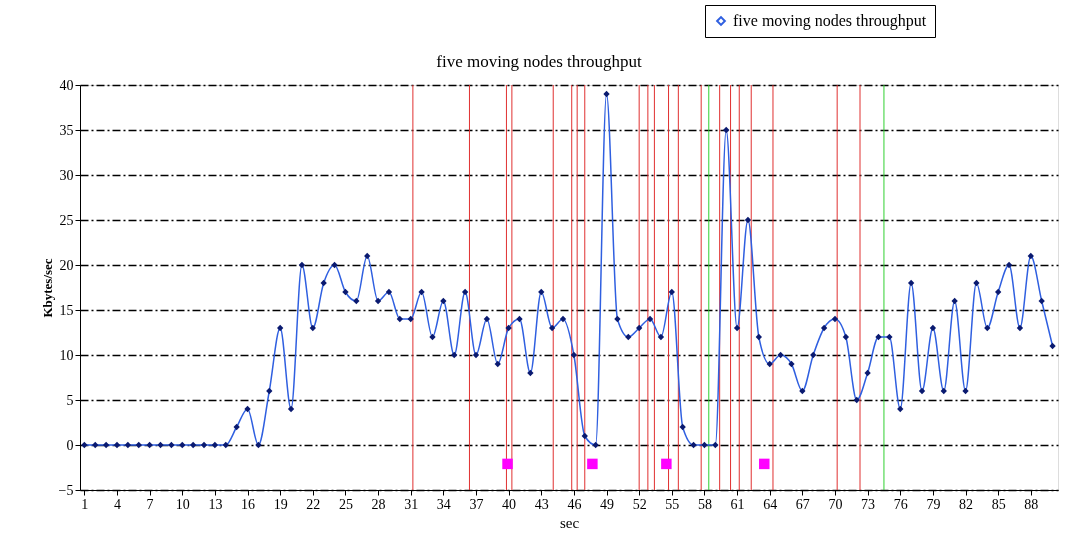 The width and height of the screenshot is (1066, 535). Describe the element at coordinates (66, 175) in the screenshot. I see `y-tick-label: 30` at that location.